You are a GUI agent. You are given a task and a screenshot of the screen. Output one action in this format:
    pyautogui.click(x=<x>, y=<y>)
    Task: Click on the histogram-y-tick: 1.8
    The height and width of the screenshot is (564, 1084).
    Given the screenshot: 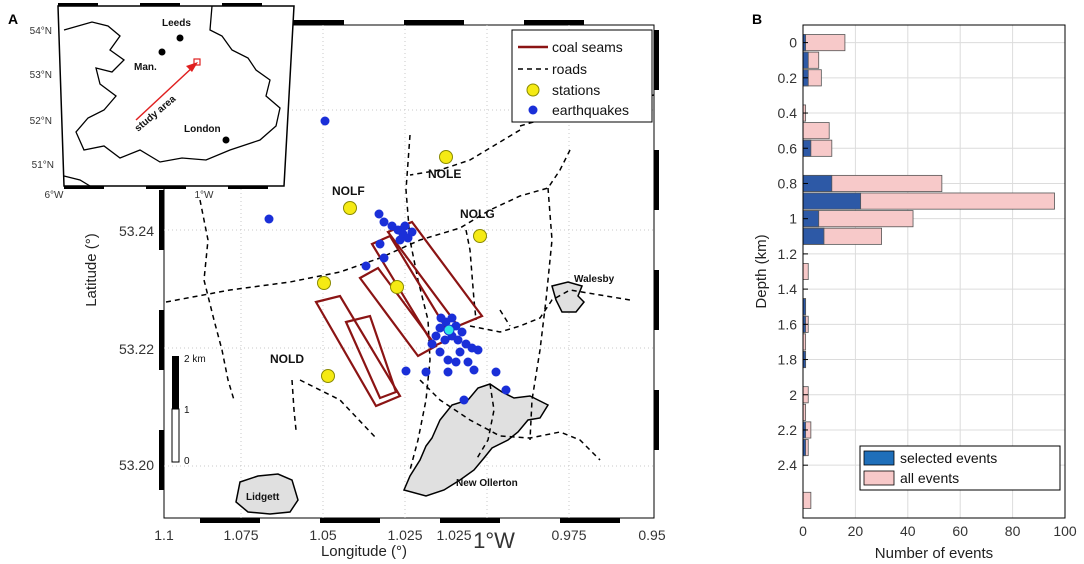 What is the action you would take?
    pyautogui.click(x=788, y=360)
    